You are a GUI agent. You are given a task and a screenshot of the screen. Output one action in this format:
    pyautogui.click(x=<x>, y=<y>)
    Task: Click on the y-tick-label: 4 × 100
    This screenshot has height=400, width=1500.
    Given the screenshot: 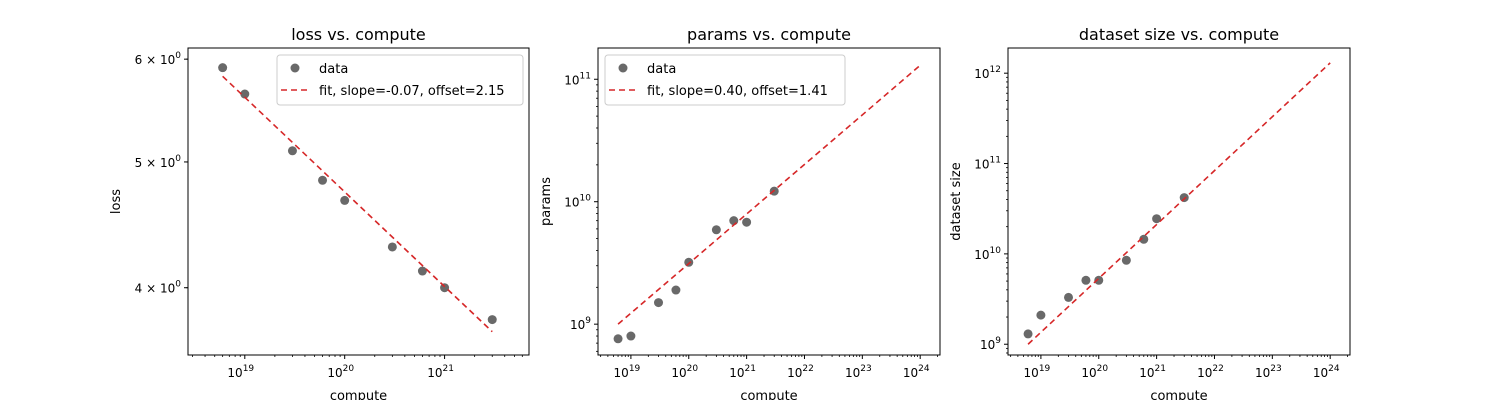 What is the action you would take?
    pyautogui.click(x=158, y=288)
    